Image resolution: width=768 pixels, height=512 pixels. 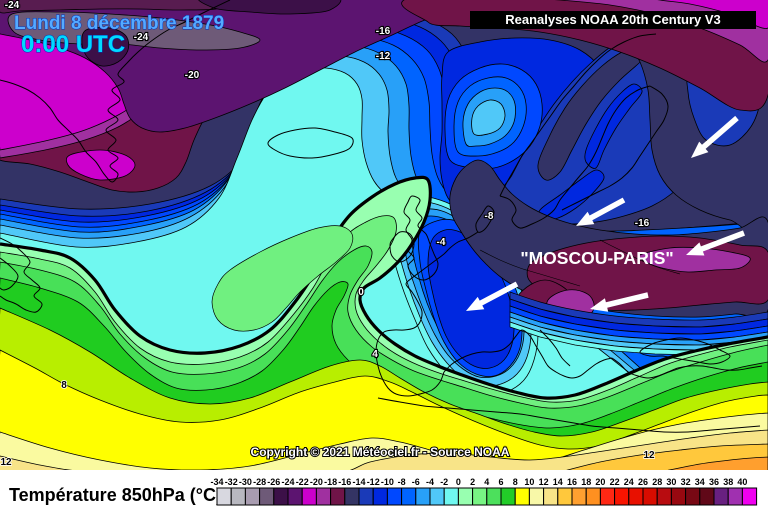 What do you see at coordinates (115, 495) in the screenshot?
I see `svg-text: Température 850hPa (°C)` at bounding box center [115, 495].